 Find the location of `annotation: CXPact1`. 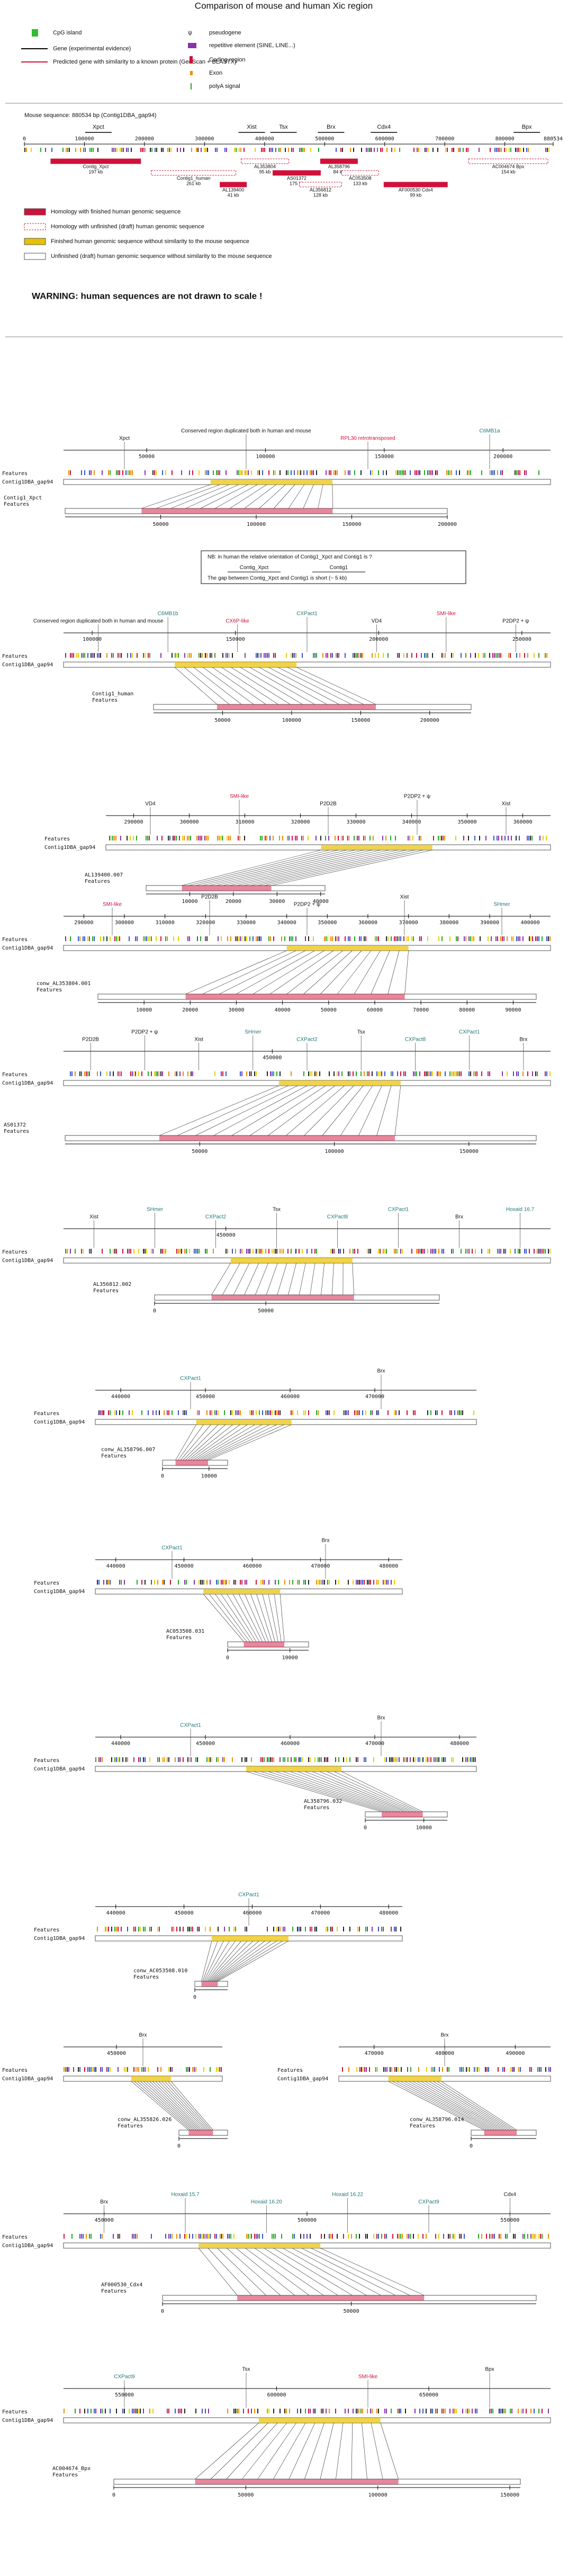

annotation: CXPact1 is located at coordinates (398, 1210).